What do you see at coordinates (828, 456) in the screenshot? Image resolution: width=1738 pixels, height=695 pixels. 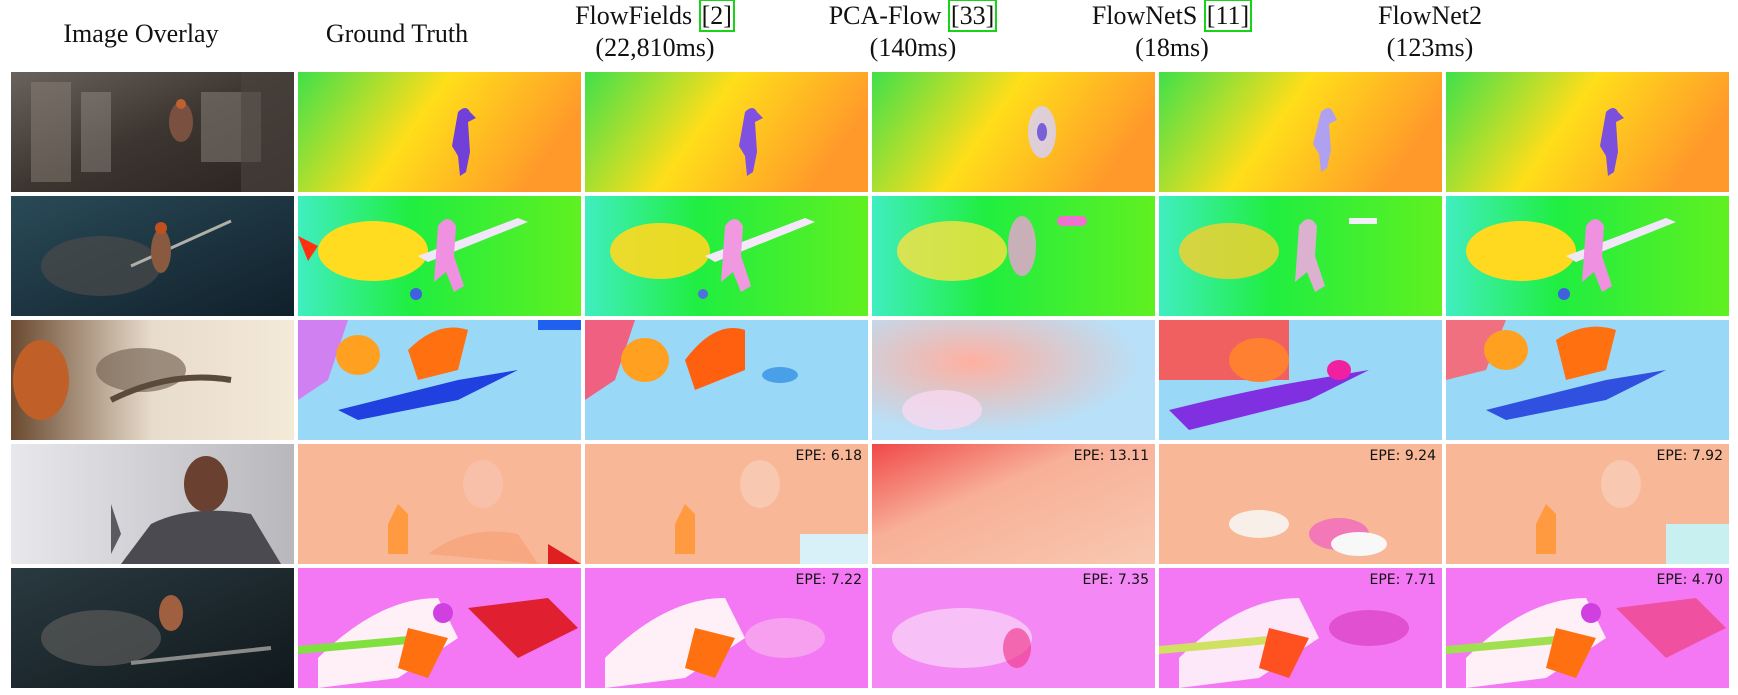 I see `epe-label: EPE: 6.18` at bounding box center [828, 456].